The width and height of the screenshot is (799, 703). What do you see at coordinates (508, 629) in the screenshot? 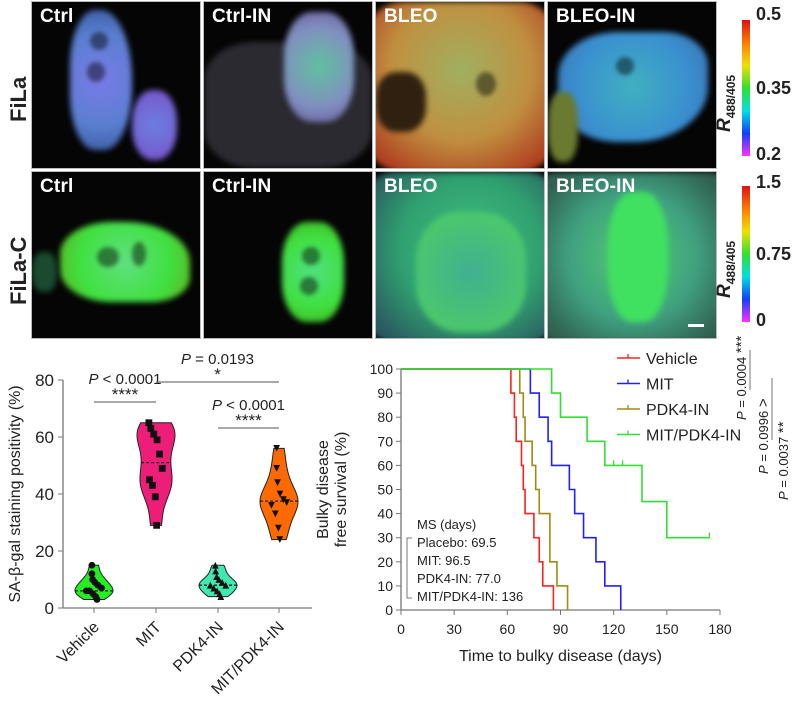
I see `x-tick-label: 60` at bounding box center [508, 629].